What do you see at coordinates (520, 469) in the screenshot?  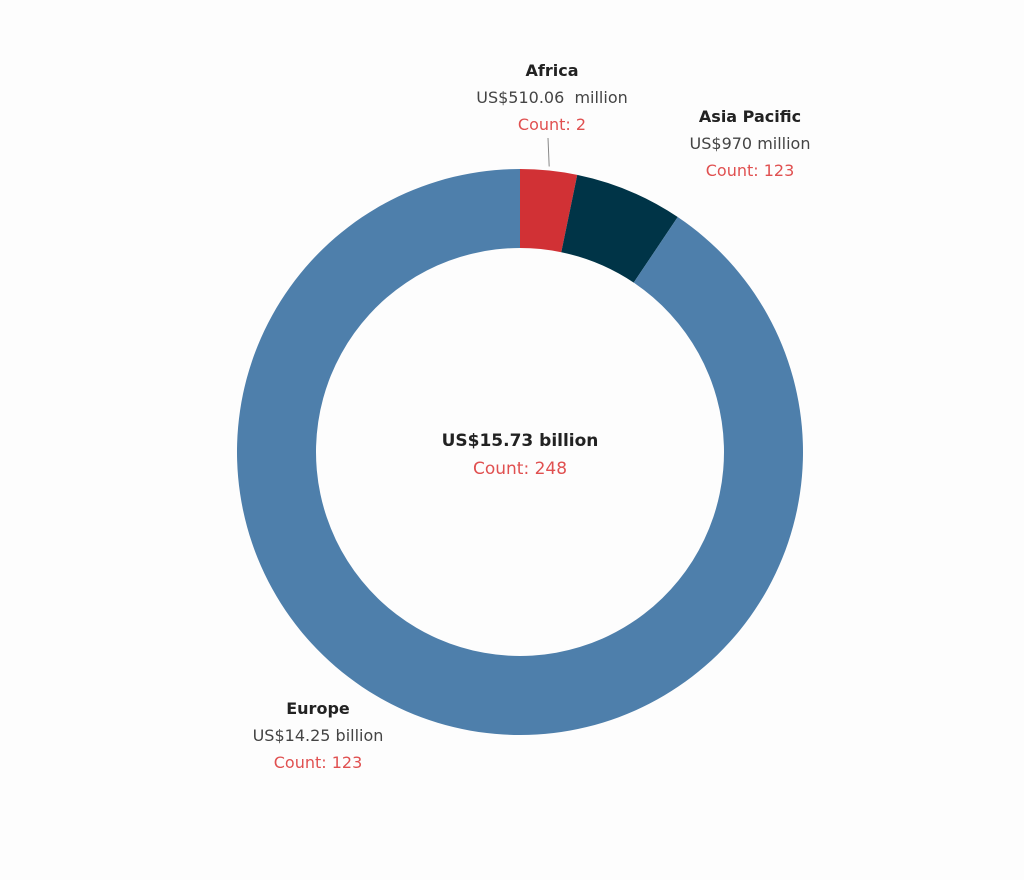 I see `center-count-label: Count: 248` at bounding box center [520, 469].